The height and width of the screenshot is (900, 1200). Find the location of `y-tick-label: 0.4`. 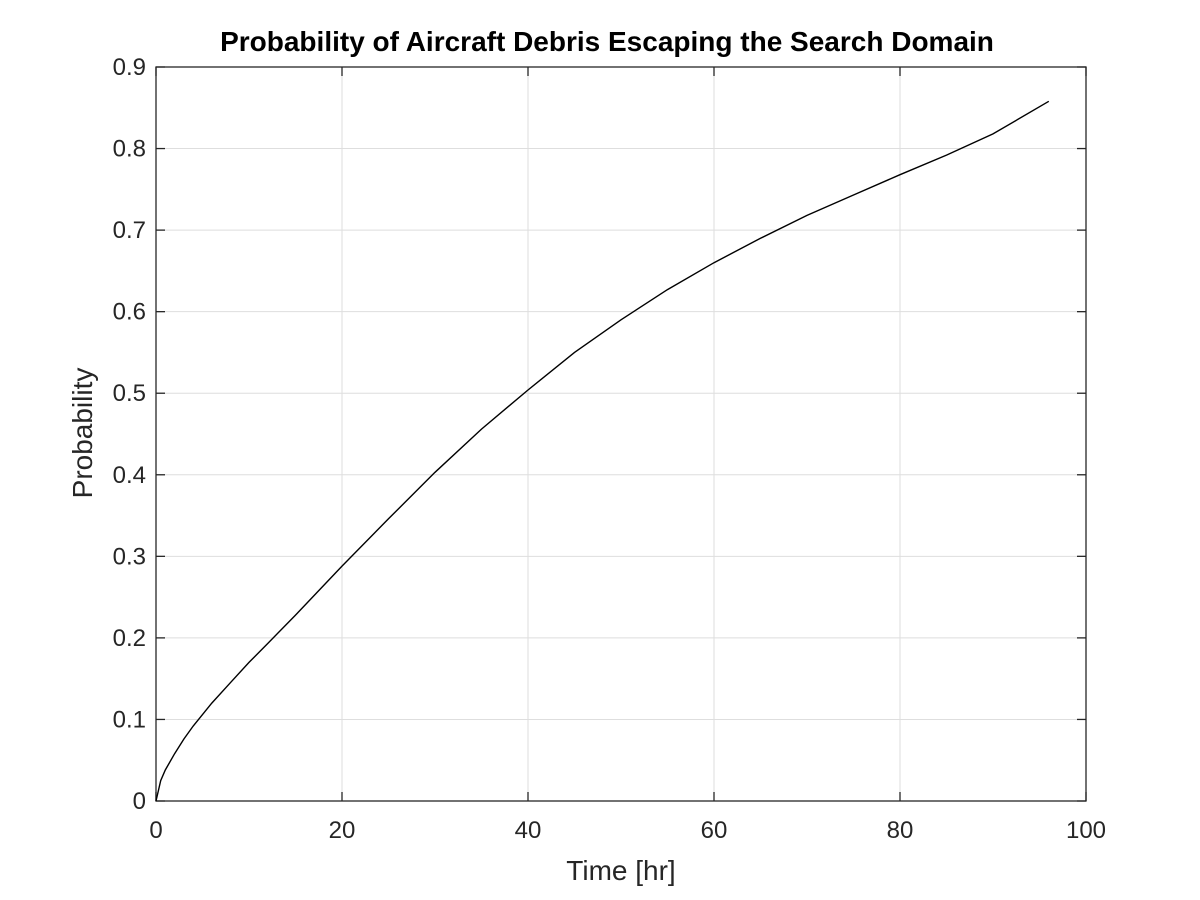

y-tick-label: 0.4 is located at coordinates (129, 475).